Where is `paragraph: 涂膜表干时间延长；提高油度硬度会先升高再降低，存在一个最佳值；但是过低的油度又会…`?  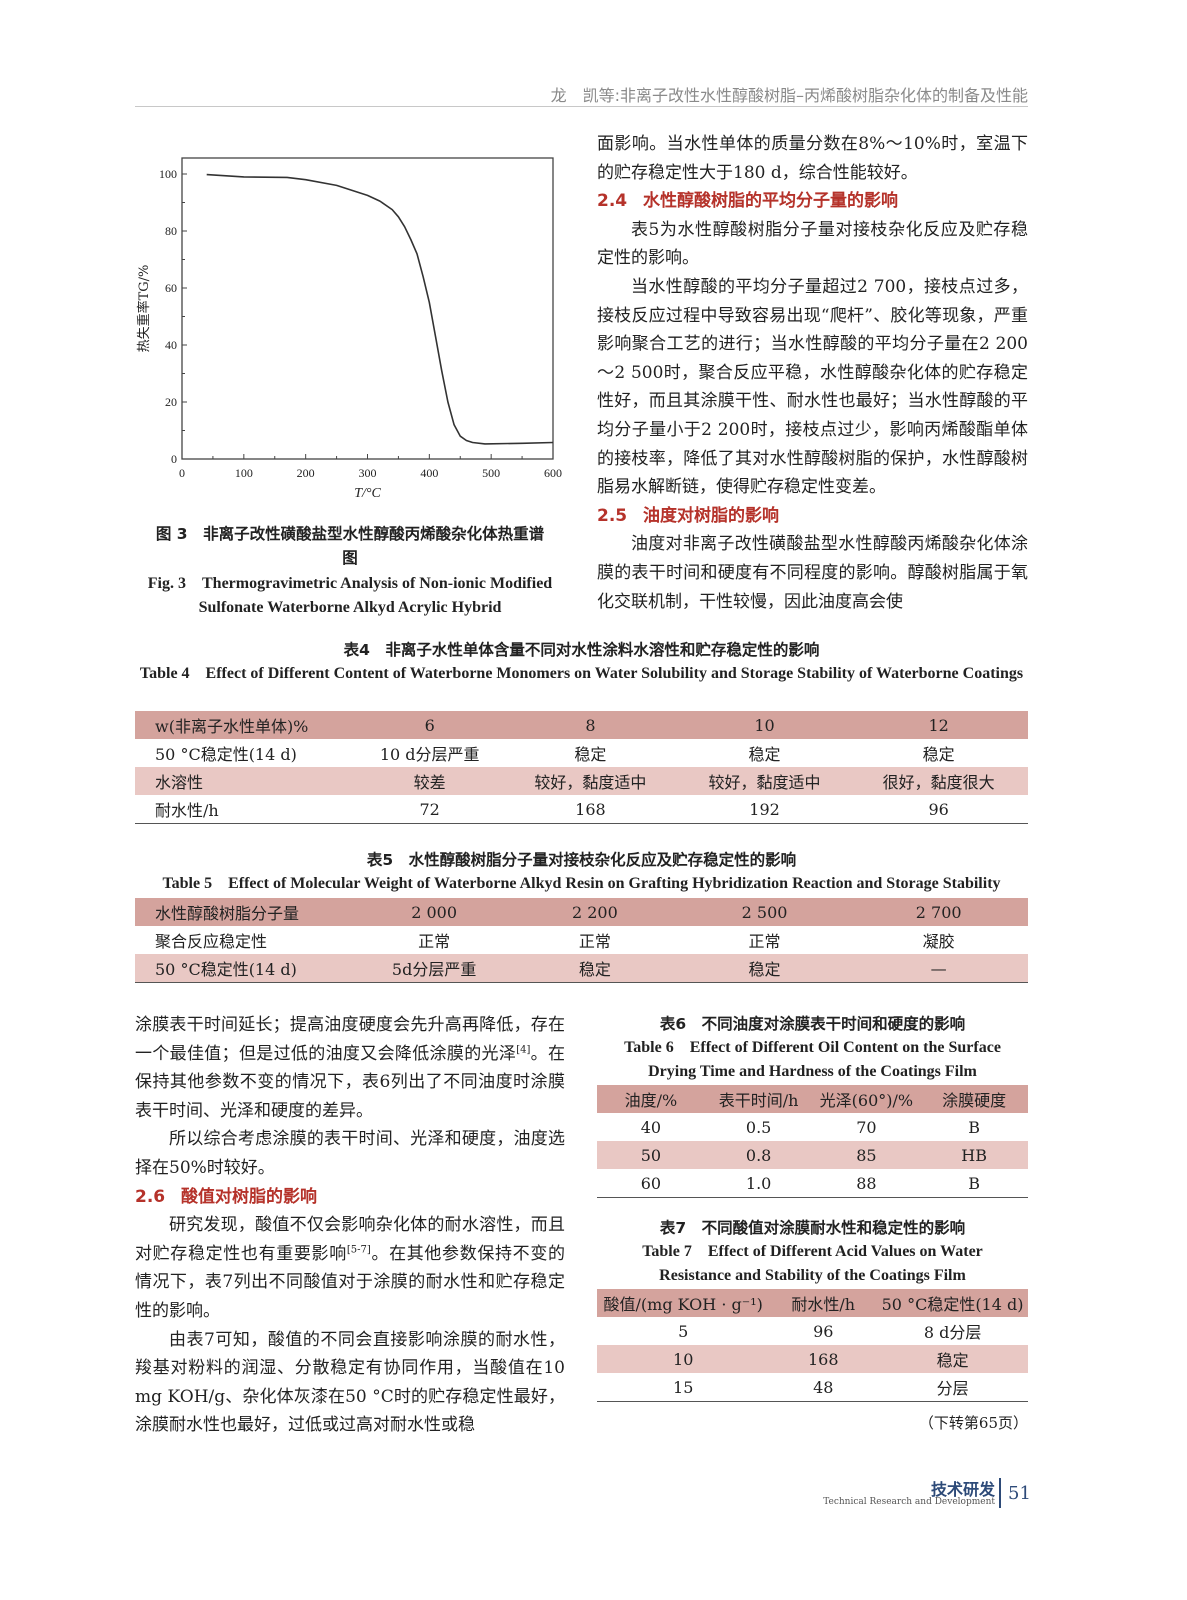 paragraph: 涂膜表干时间延长；提高油度硬度会先升高再降低，存在一个最佳值；但是过低的油度又会… is located at coordinates (350, 1068).